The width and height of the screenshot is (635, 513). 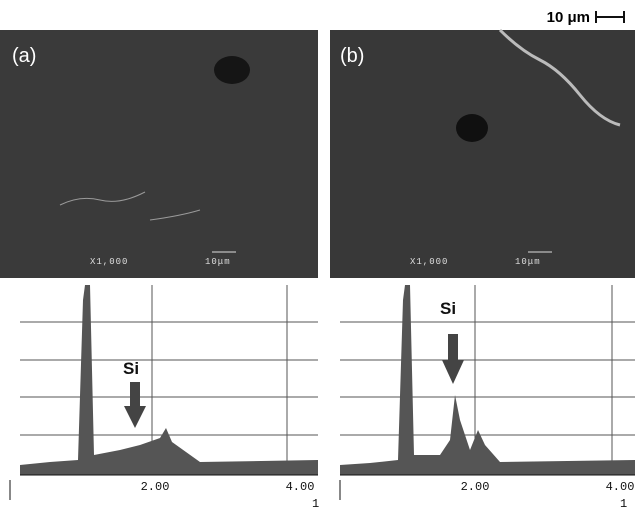 What do you see at coordinates (568, 17) in the screenshot?
I see `scale-label: 10 μm` at bounding box center [568, 17].